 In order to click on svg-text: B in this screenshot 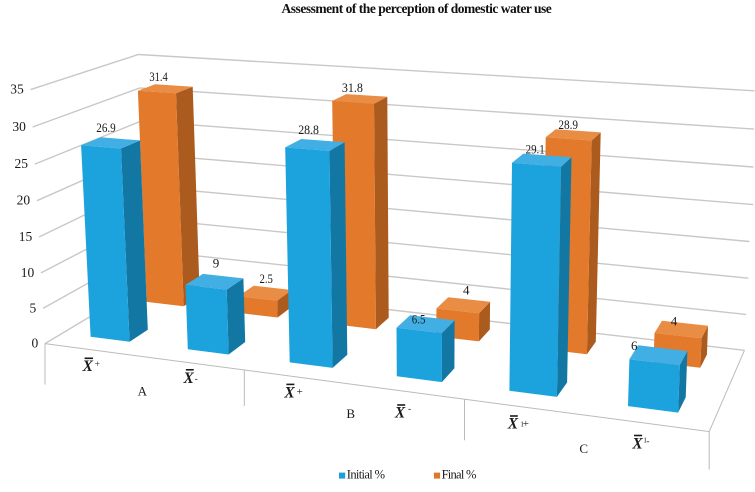, I will do `click(350, 413)`.